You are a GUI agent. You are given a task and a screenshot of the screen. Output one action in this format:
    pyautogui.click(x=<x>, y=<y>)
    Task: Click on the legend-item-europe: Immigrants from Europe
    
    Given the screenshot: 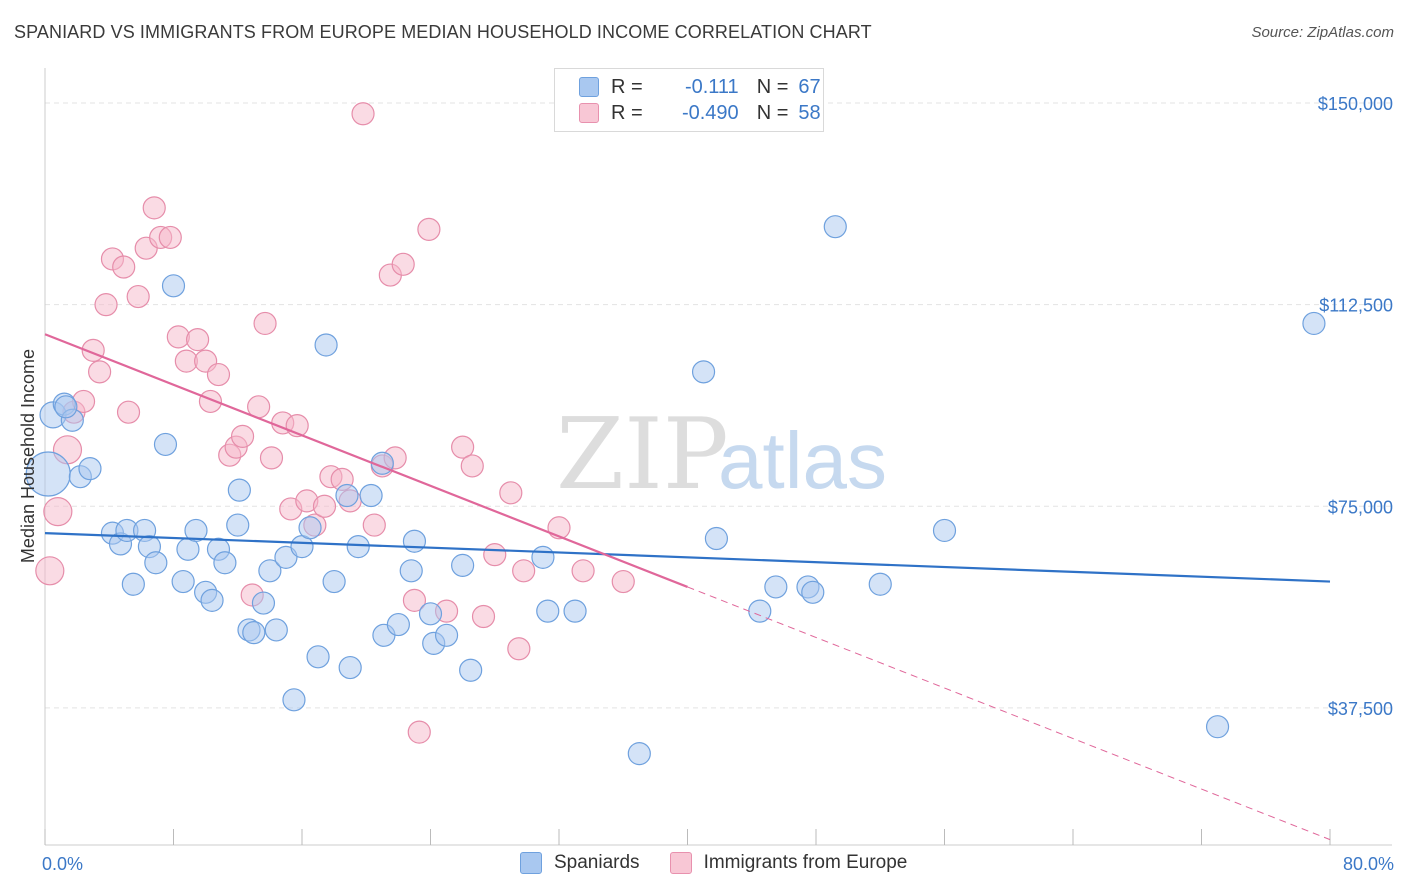 What is the action you would take?
    pyautogui.click(x=788, y=863)
    